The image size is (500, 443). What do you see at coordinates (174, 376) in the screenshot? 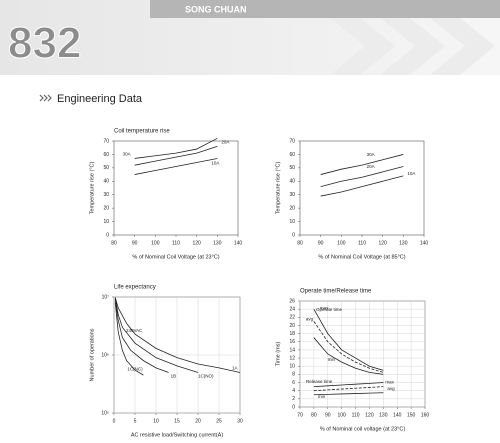
I see `series-label: 1B` at bounding box center [174, 376].